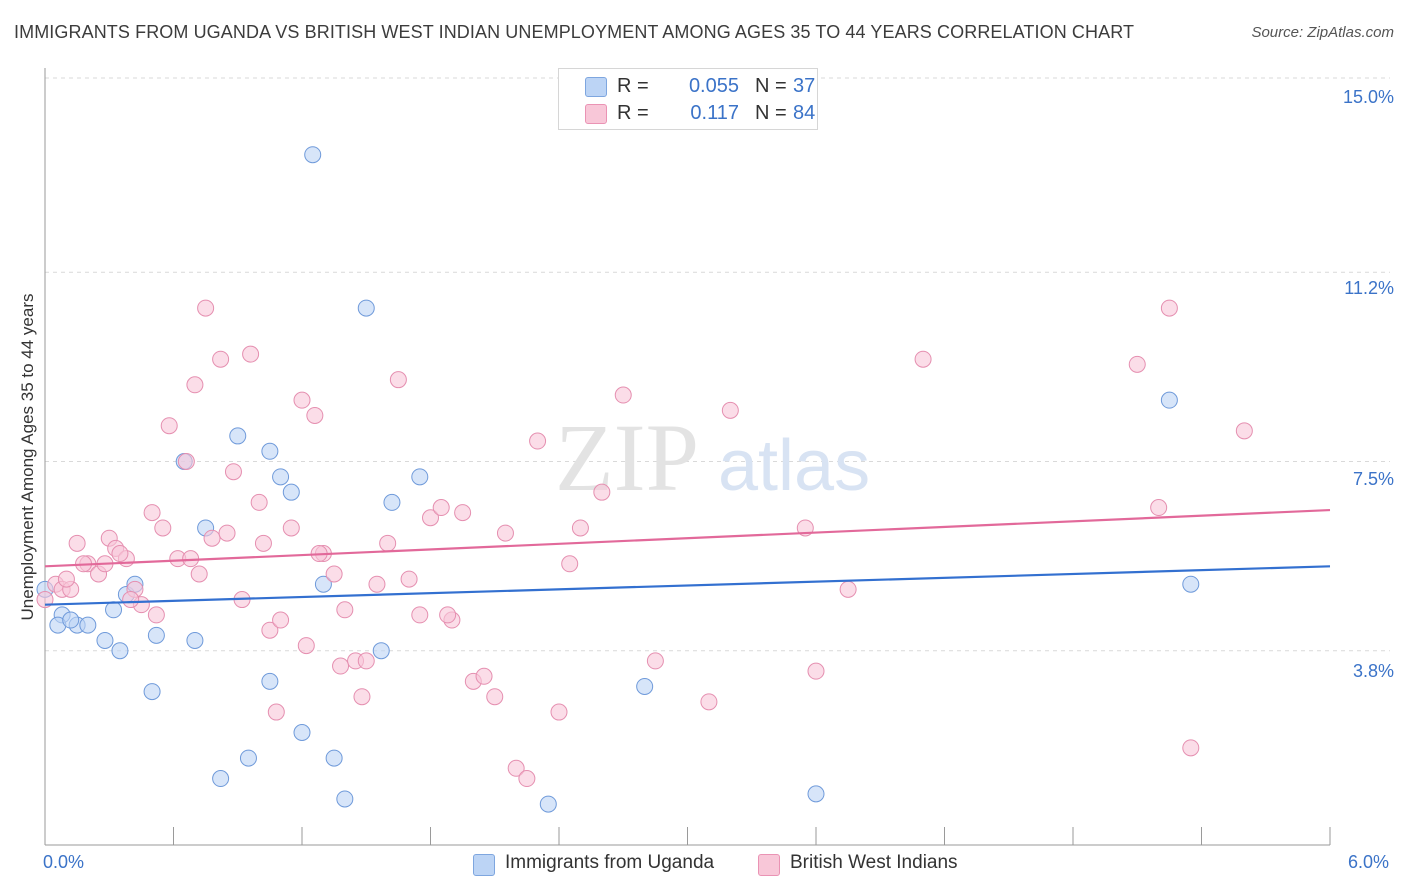 The width and height of the screenshot is (1406, 892). Describe the element at coordinates (804, 86) in the screenshot. I see `n-value: 37` at that location.